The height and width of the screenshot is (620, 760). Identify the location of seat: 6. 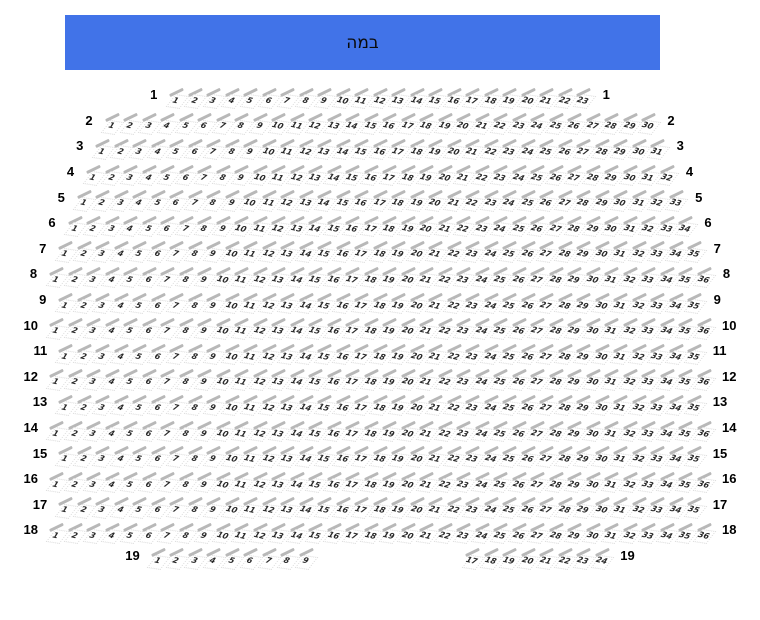
(159, 354).